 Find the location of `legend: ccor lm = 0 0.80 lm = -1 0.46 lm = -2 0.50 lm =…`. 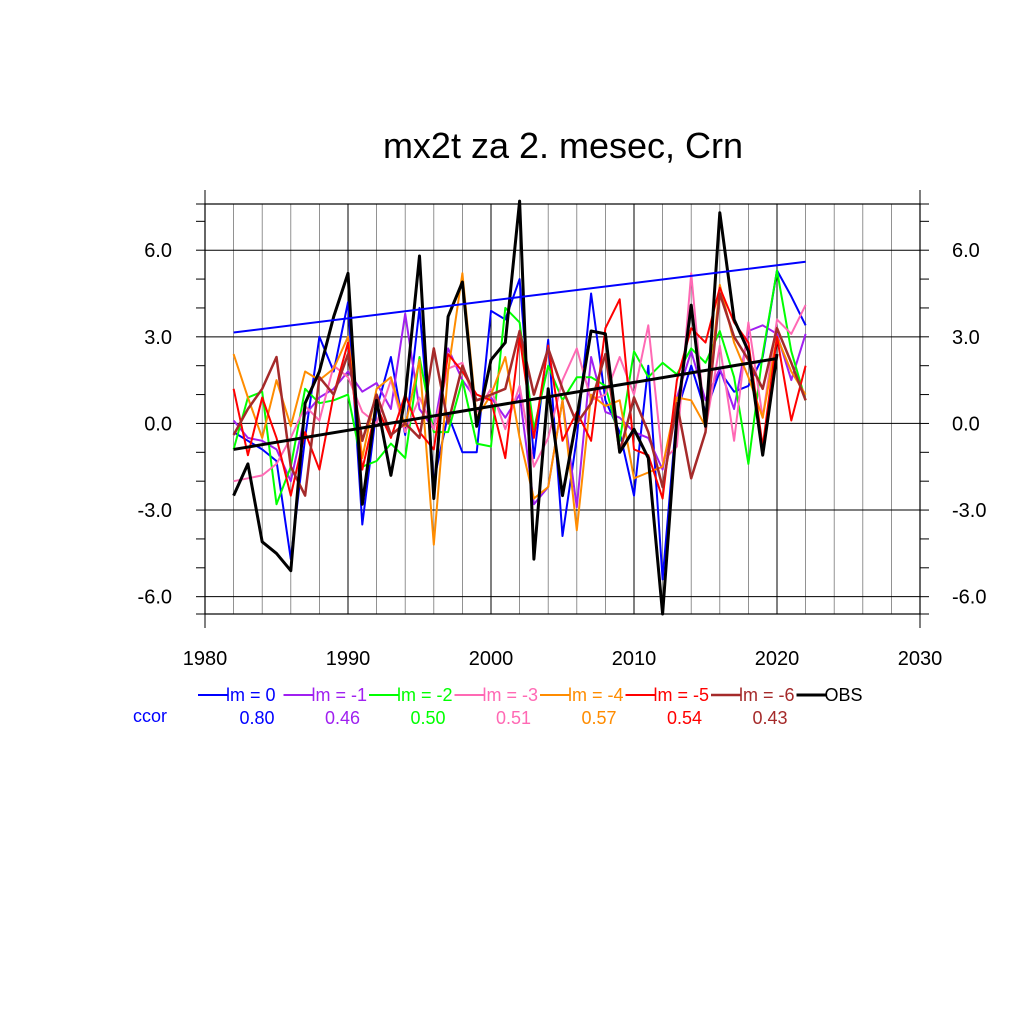

legend: ccor lm = 0 0.80 lm = -1 0.46 lm = -2 0.50 lm =… is located at coordinates (498, 706).